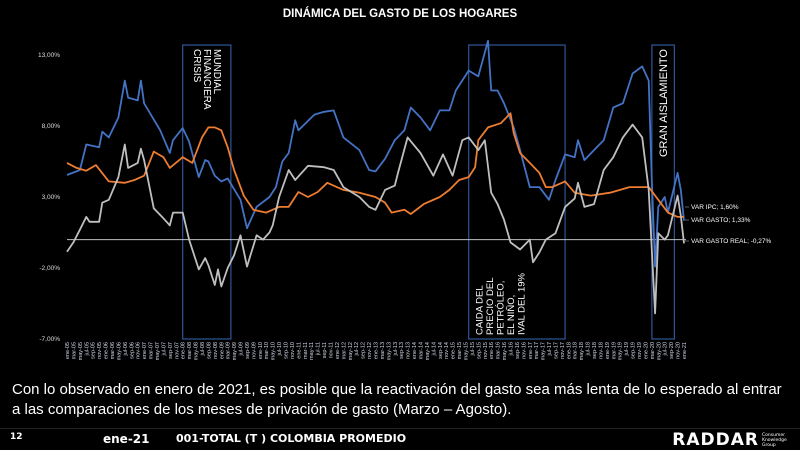 This screenshot has height=450, width=800. I want to click on annotation-label: PRECIO DEL, so click(490, 306).